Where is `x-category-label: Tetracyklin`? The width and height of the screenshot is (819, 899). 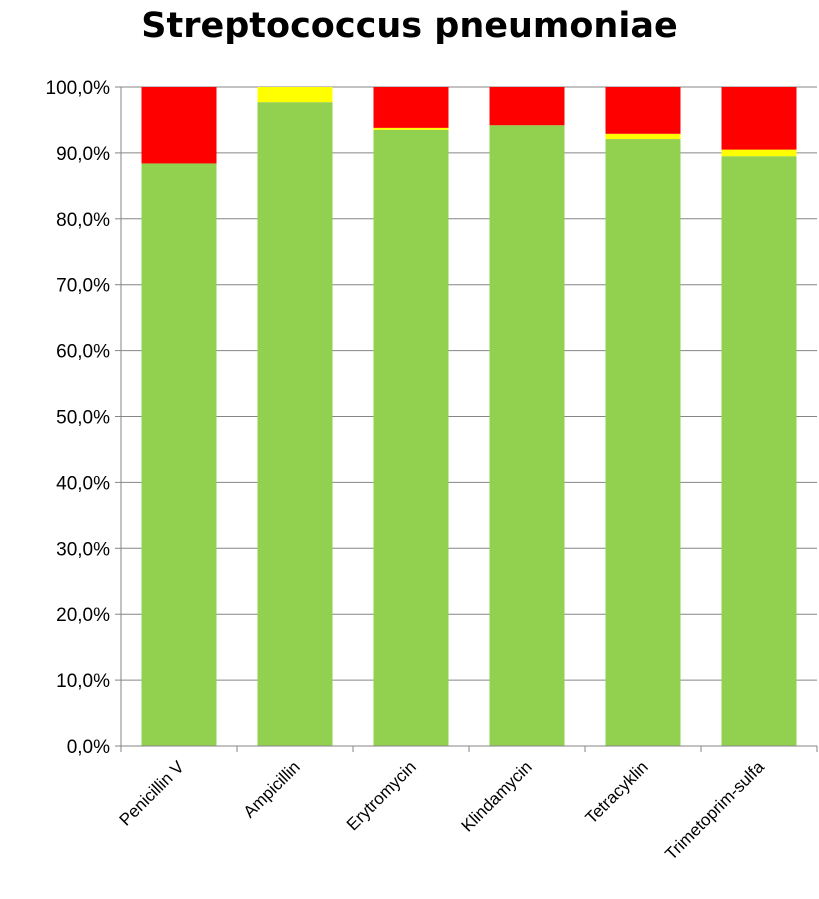 x-category-label: Tetracyklin is located at coordinates (617, 792).